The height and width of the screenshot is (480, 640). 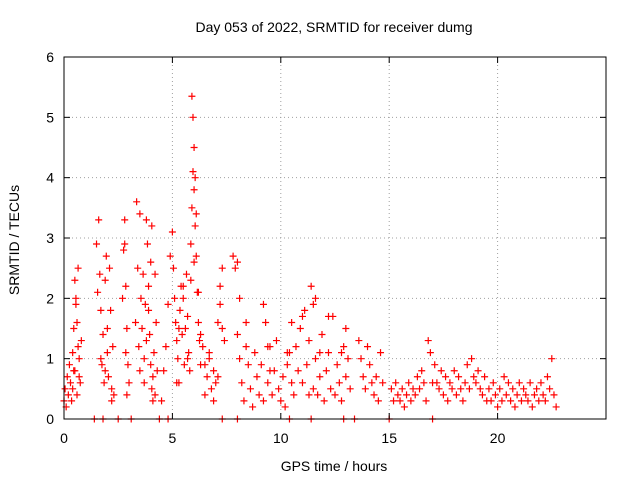 What do you see at coordinates (389, 438) in the screenshot?
I see `x-tick-label: 15` at bounding box center [389, 438].